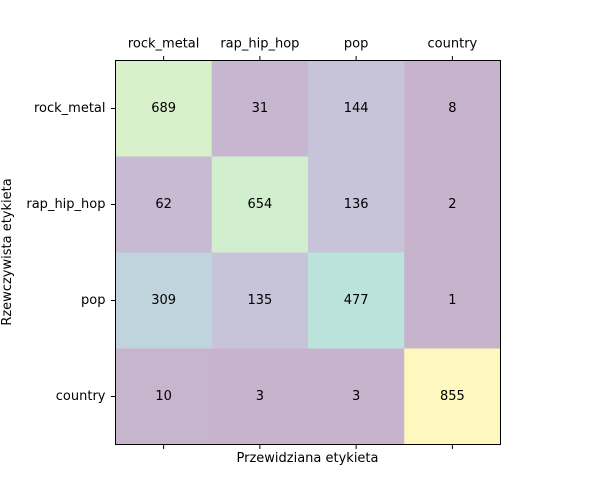 The image size is (600, 500). I want to click on cell-value-label: 62, so click(163, 204).